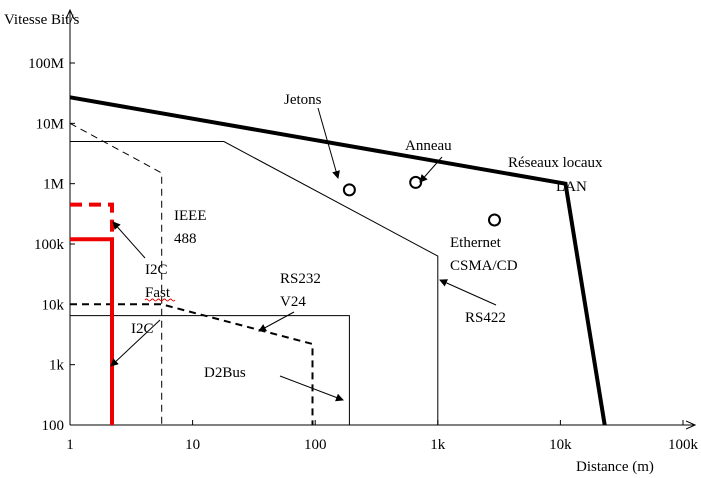 This screenshot has height=478, width=701. Describe the element at coordinates (468, 292) in the screenshot. I see `arrow-rs422` at that location.